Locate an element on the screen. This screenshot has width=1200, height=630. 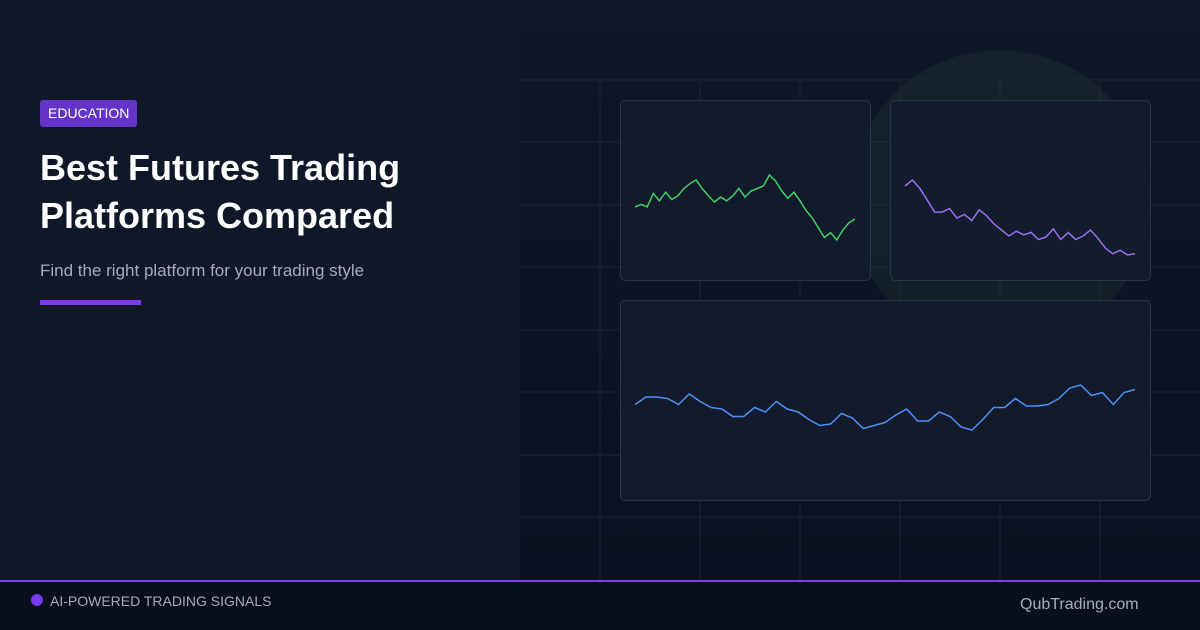
headline-line: Platforms Compared is located at coordinates (217, 215).